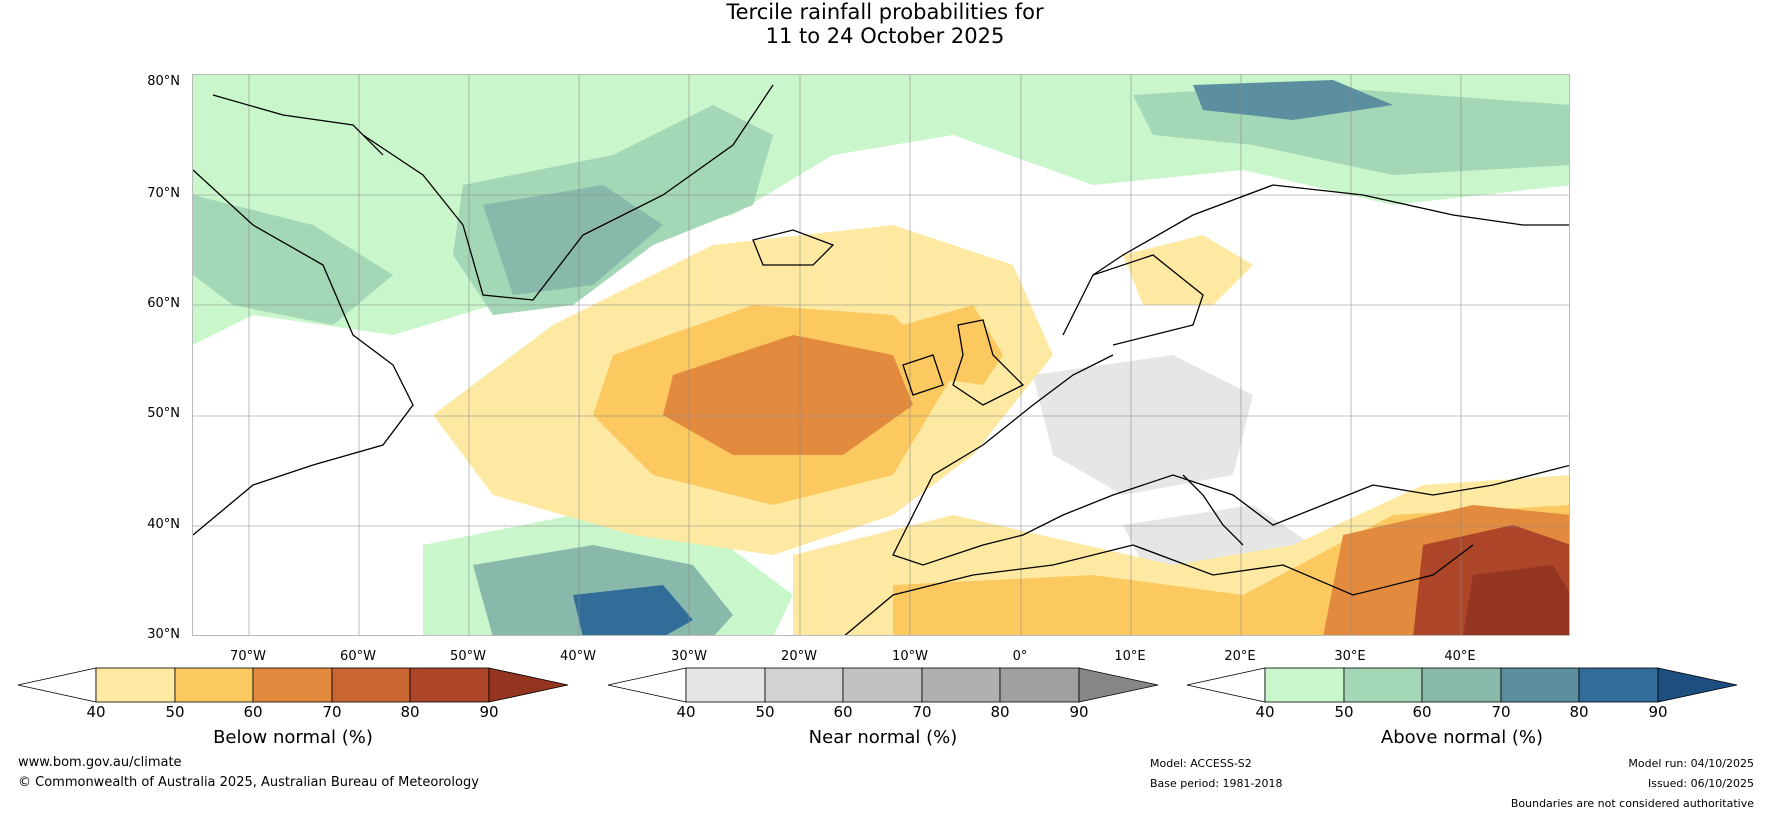 The height and width of the screenshot is (816, 1770). I want to click on coastline-iceland, so click(793, 247).